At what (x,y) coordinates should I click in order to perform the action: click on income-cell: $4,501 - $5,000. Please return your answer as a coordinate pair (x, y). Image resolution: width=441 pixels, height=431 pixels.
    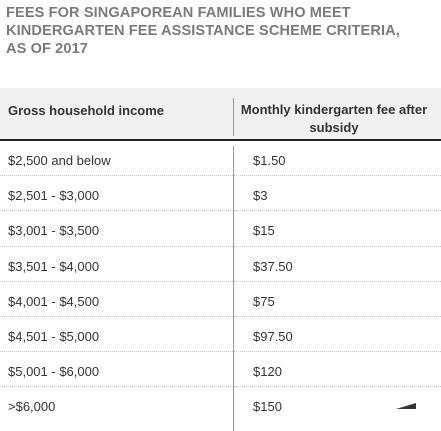
    Looking at the image, I should click on (54, 336).